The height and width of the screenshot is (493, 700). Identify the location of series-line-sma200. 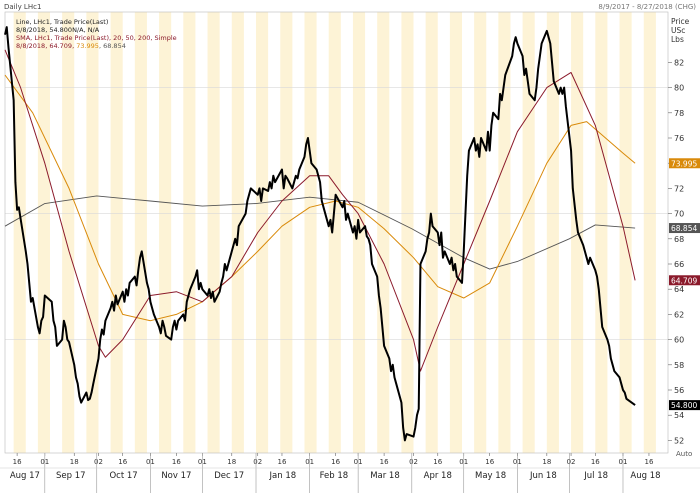
(320, 232).